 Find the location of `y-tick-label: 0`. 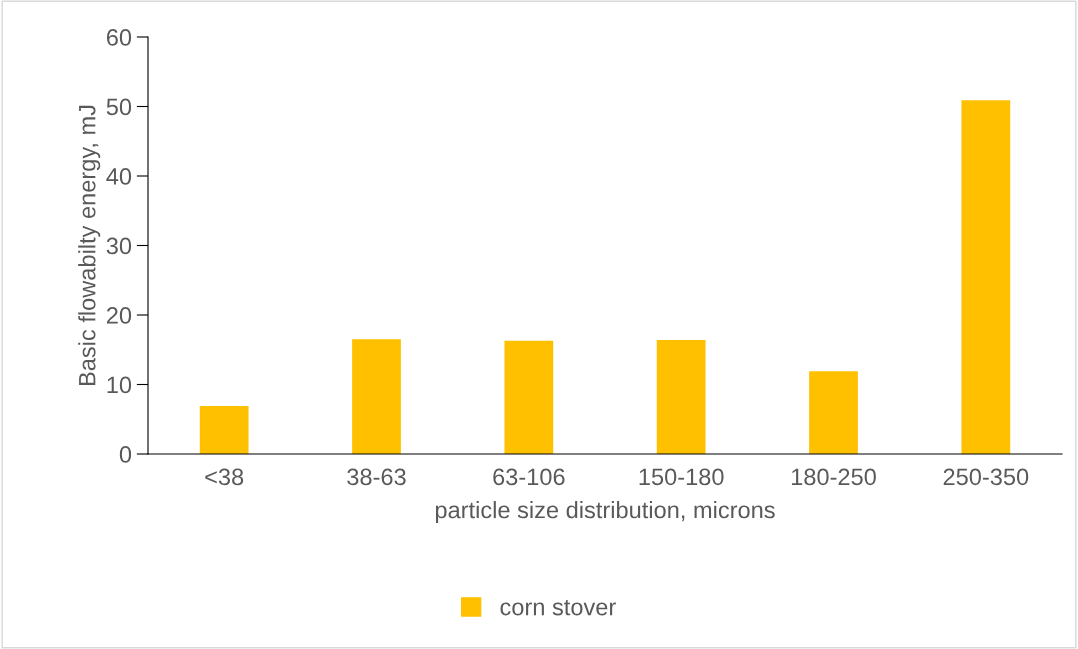

y-tick-label: 0 is located at coordinates (125, 454).